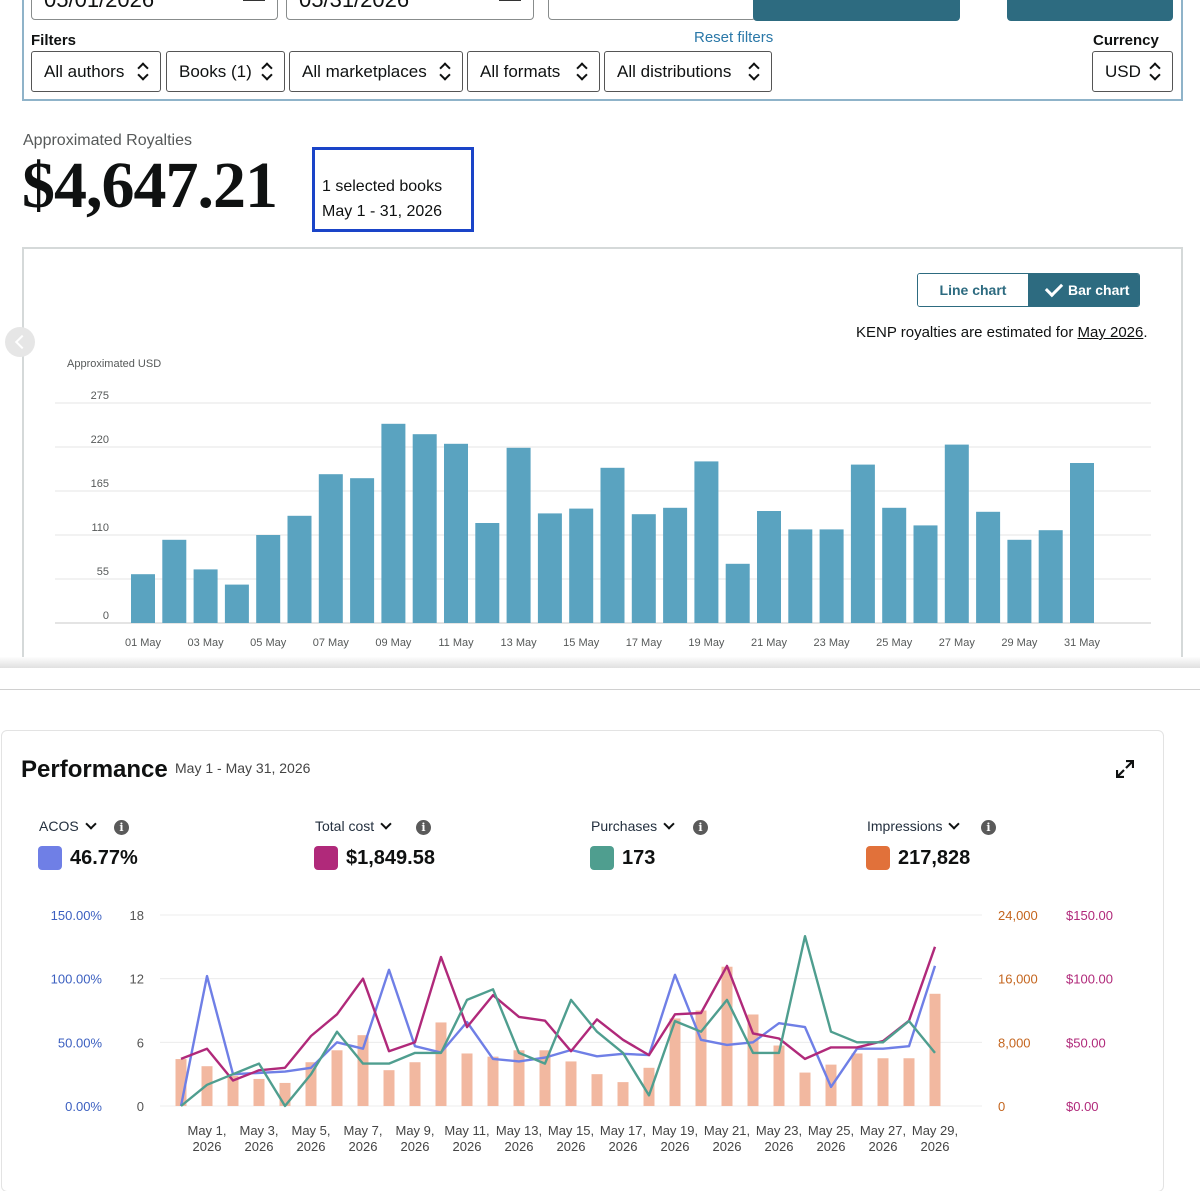 This screenshot has height=1191, width=1200. I want to click on impressions-axis-label: 8,000, so click(1014, 1042).